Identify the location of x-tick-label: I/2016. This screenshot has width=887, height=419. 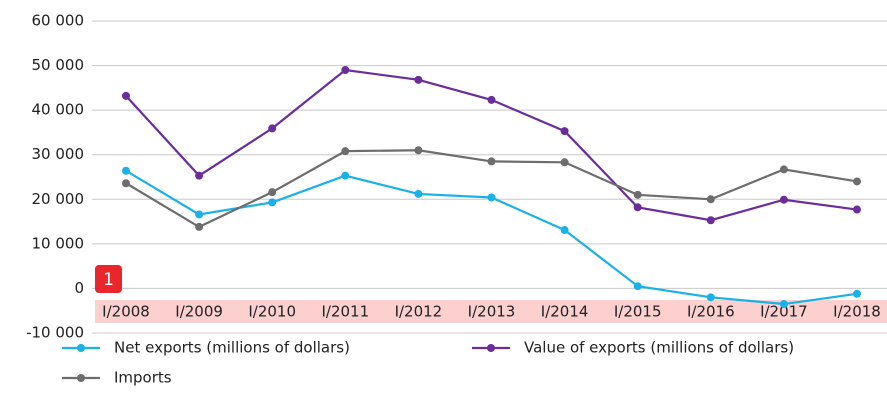
(711, 312).